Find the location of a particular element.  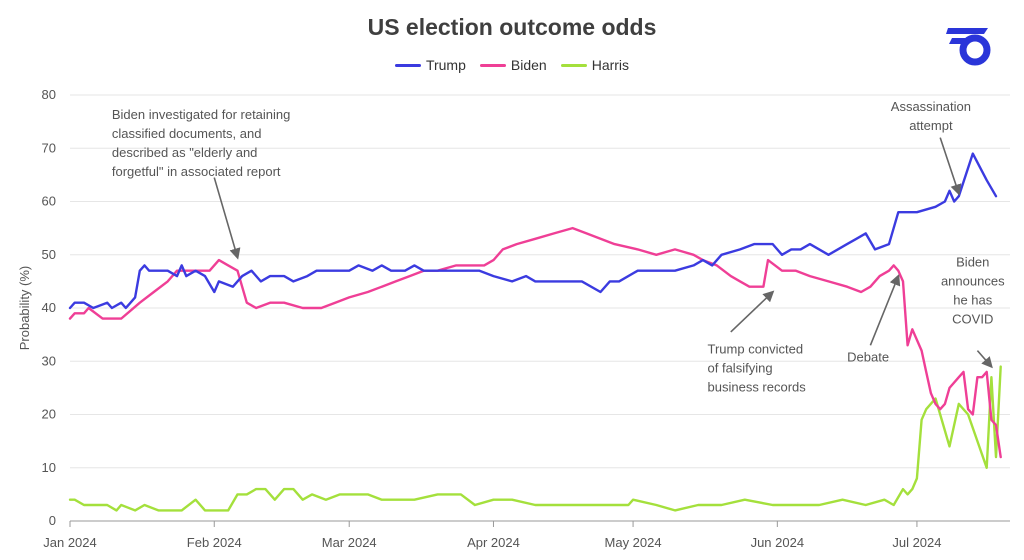

annotation-line: Biden investigated for retaining is located at coordinates (201, 114).